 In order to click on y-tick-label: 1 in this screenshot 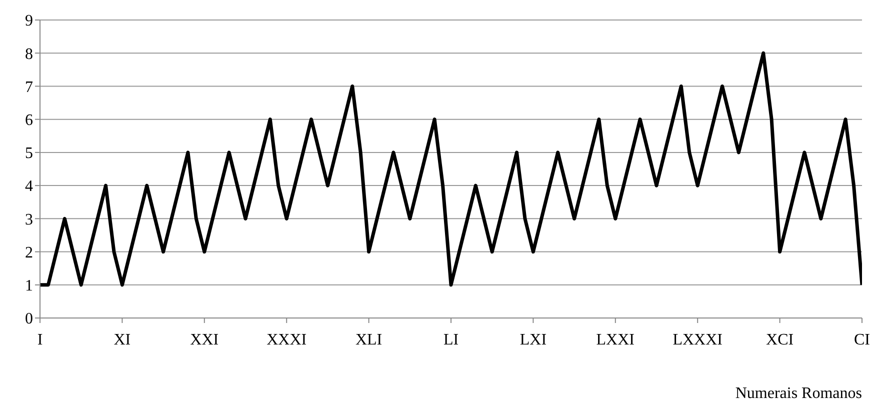, I will do `click(29, 286)`.